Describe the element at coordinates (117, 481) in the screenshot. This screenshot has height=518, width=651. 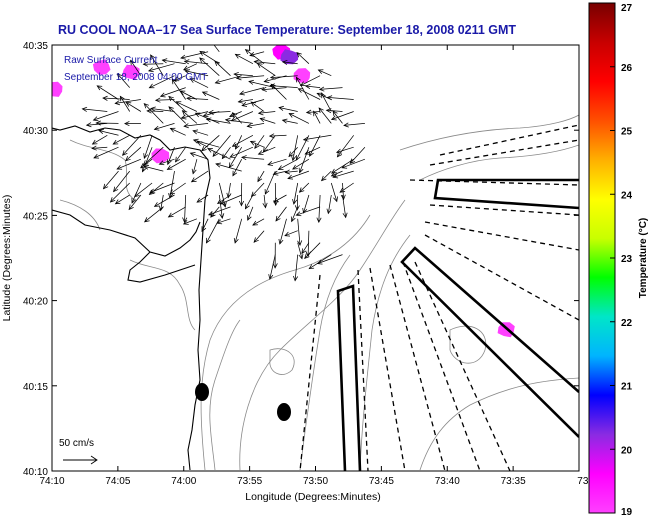
I see `x-tick-label: 74:05` at that location.